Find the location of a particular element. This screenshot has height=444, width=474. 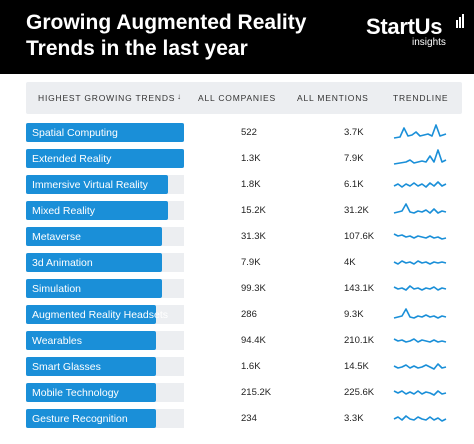

companies-count: 234 is located at coordinates (249, 418).